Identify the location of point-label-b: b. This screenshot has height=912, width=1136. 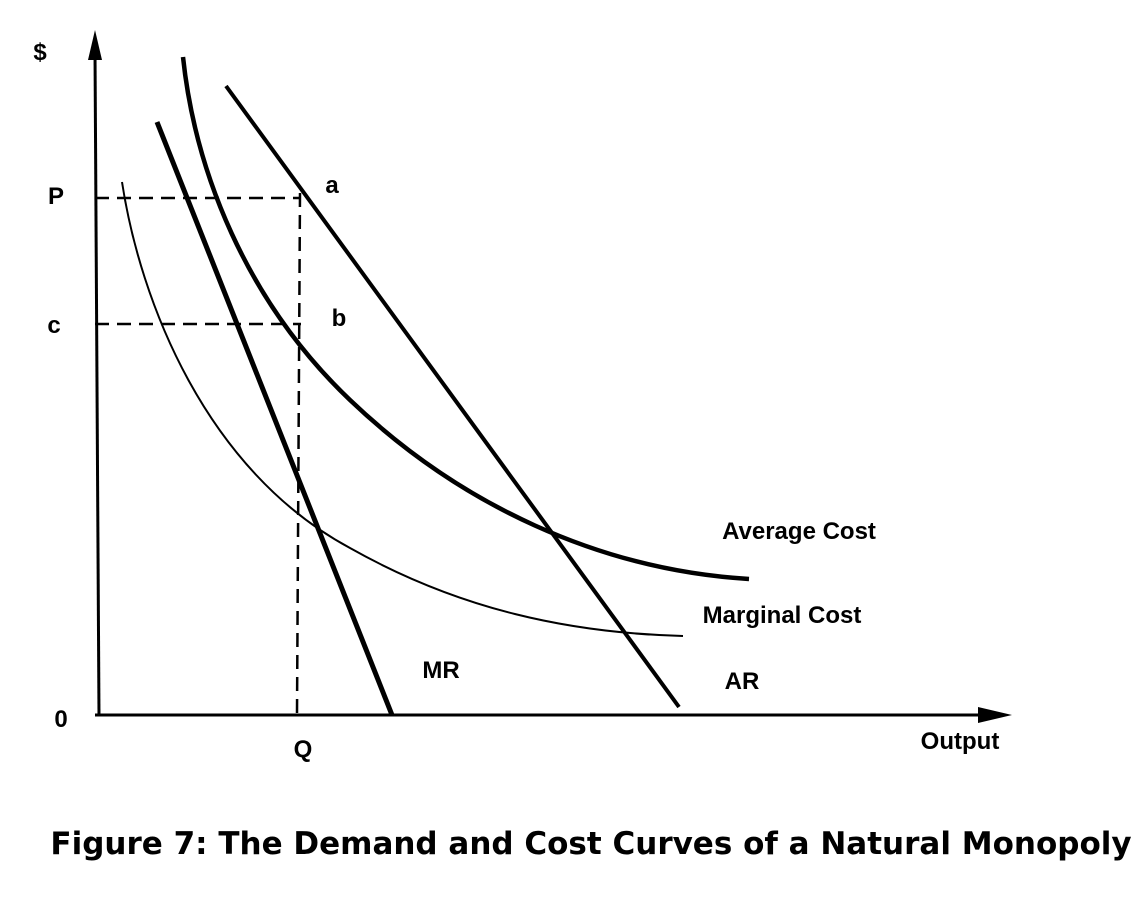
(339, 318).